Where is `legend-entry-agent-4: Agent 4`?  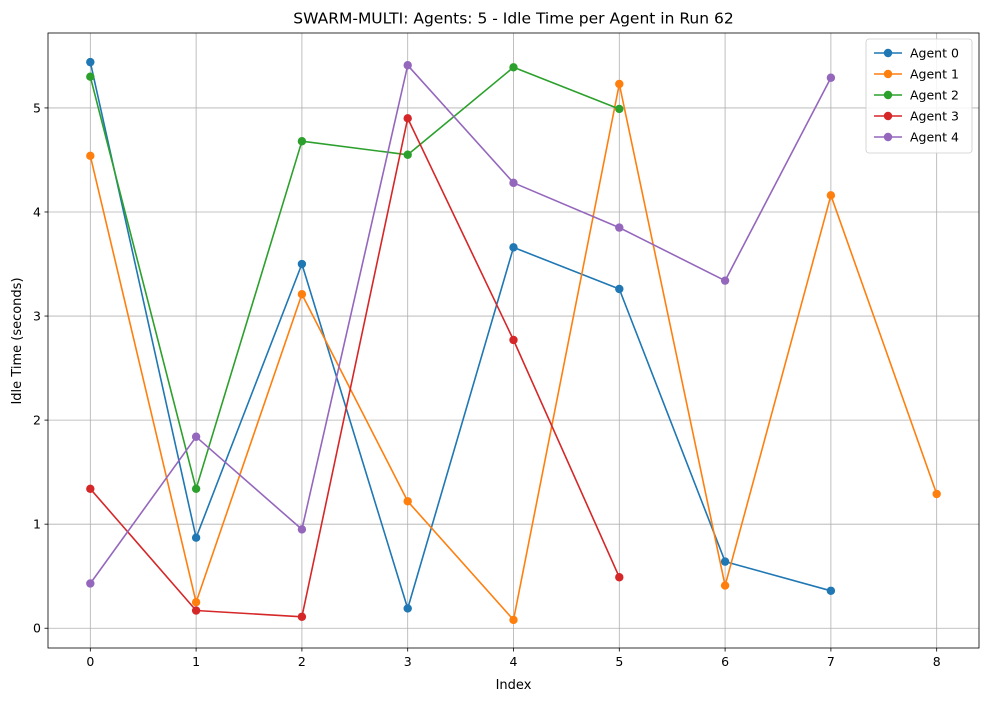
legend-entry-agent-4: Agent 4 is located at coordinates (916, 137).